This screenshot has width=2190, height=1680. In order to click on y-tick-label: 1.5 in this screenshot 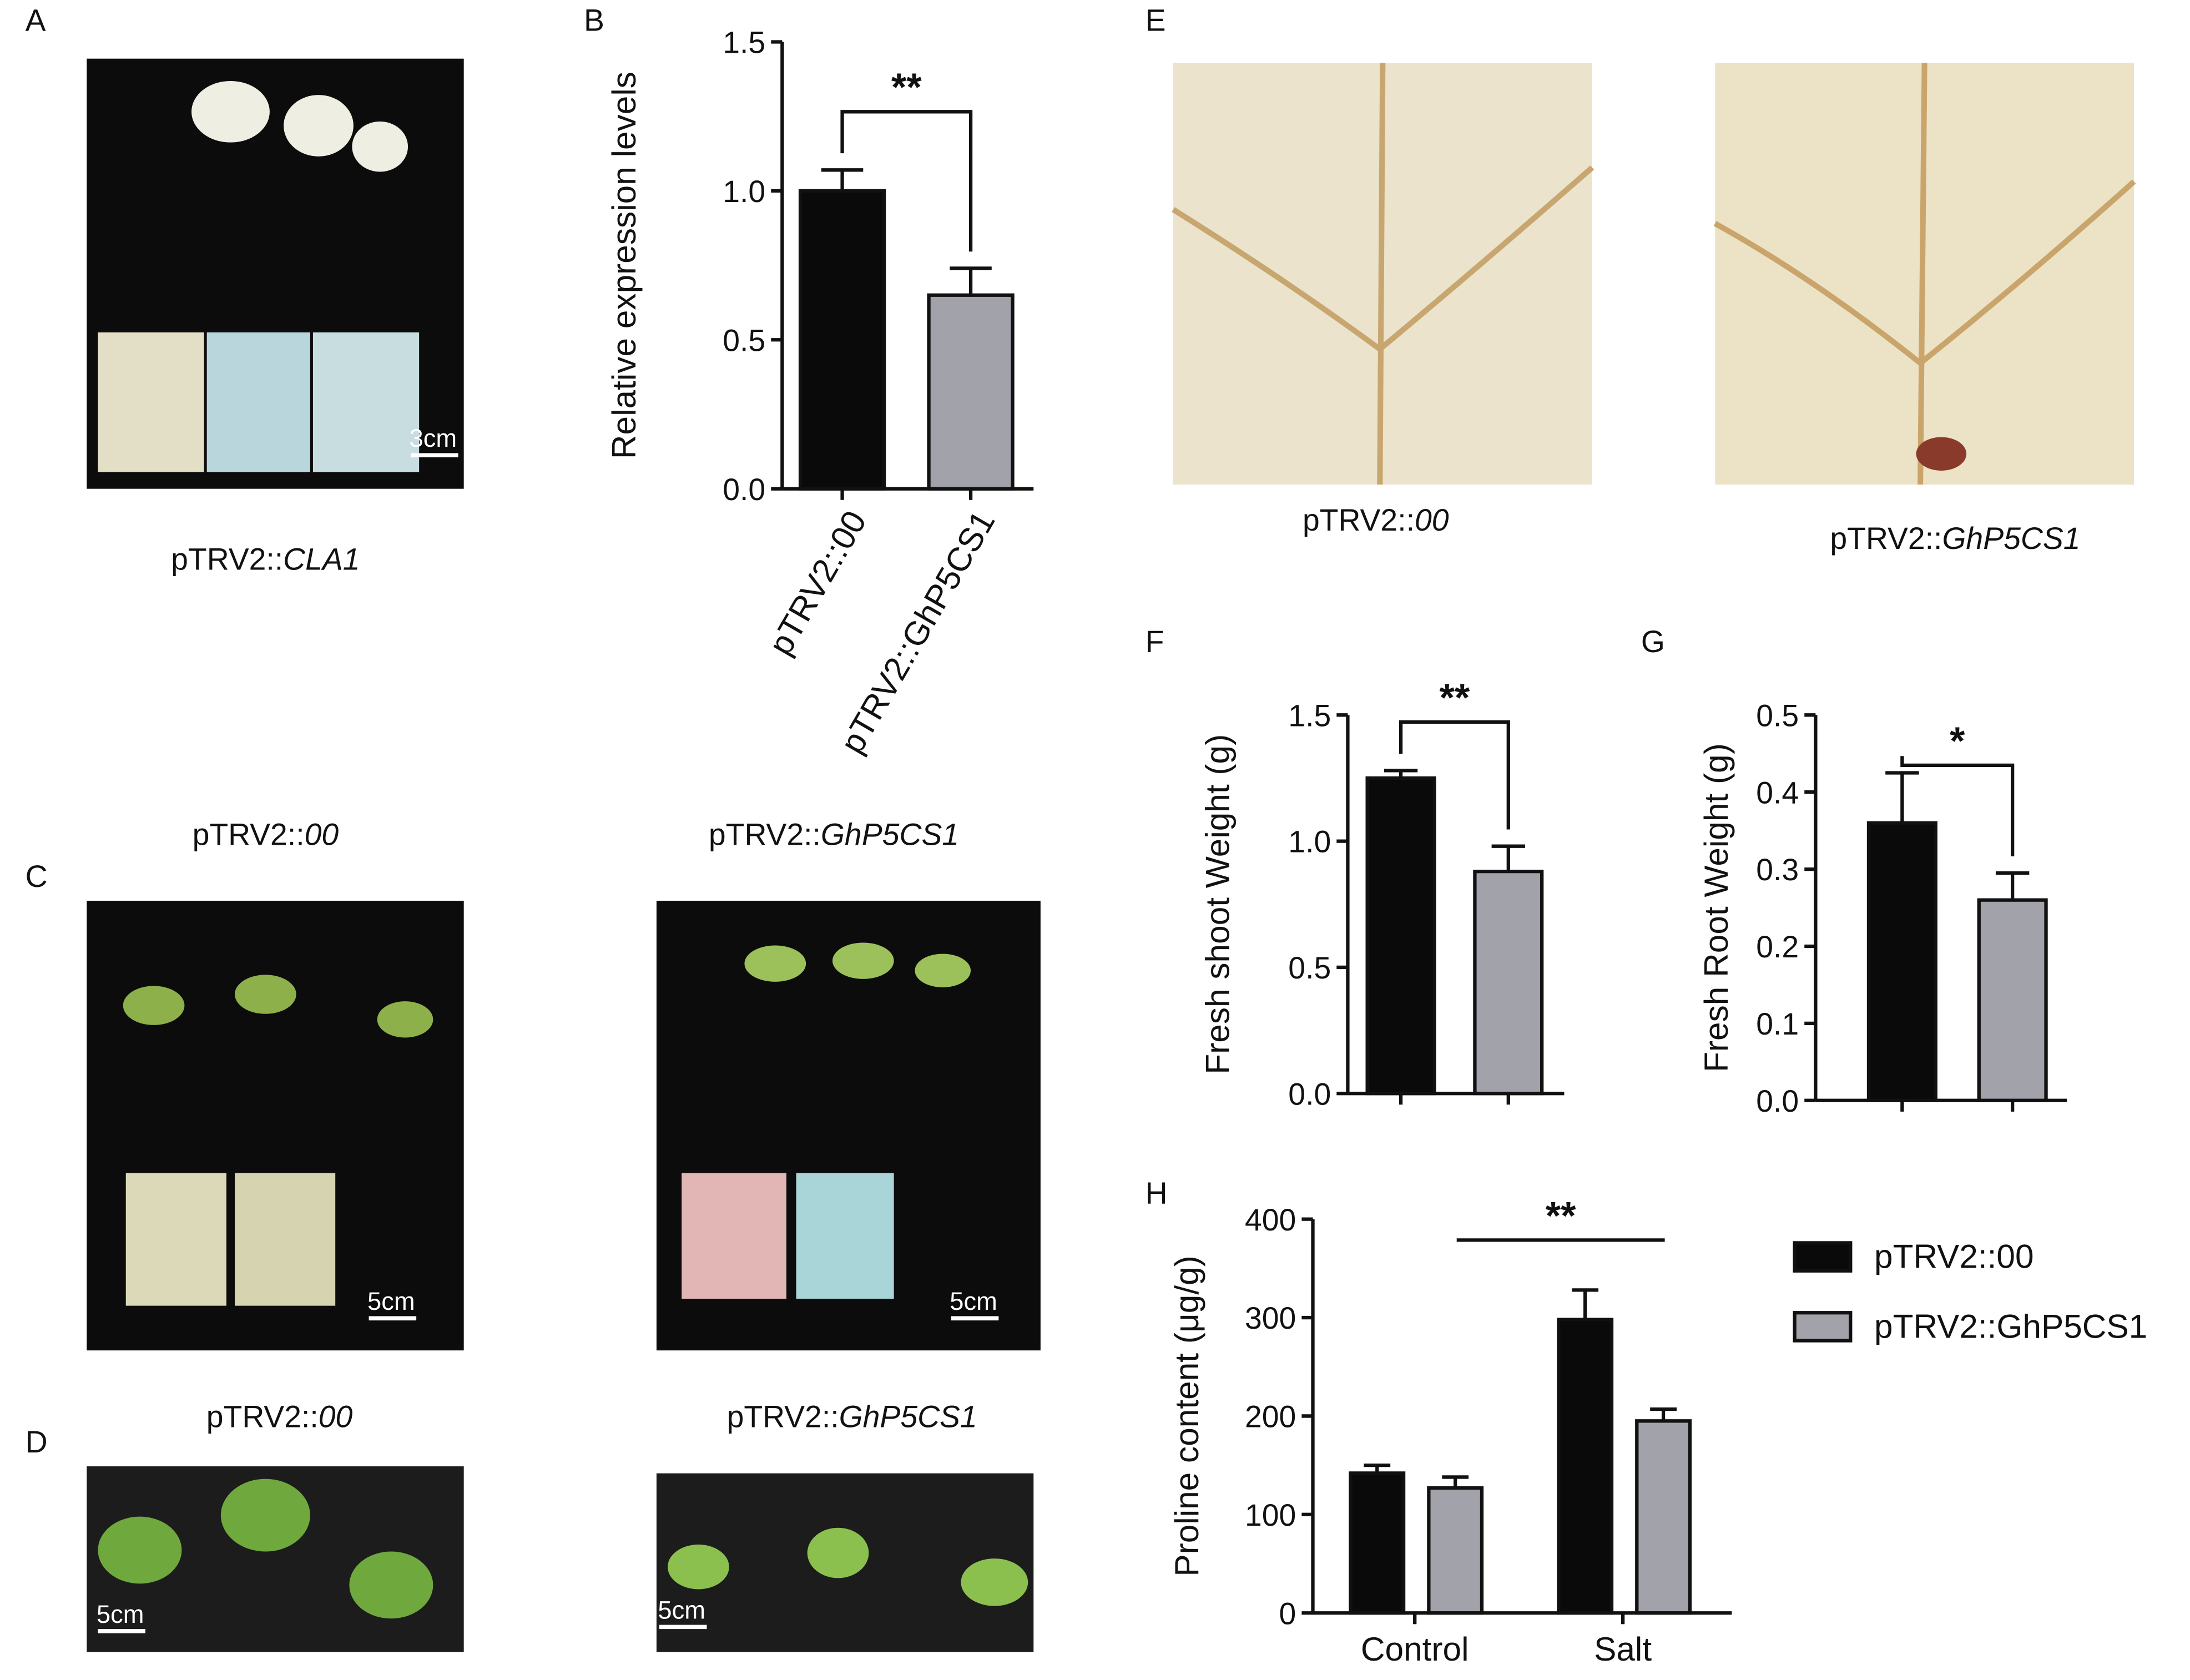, I will do `click(1309, 715)`.